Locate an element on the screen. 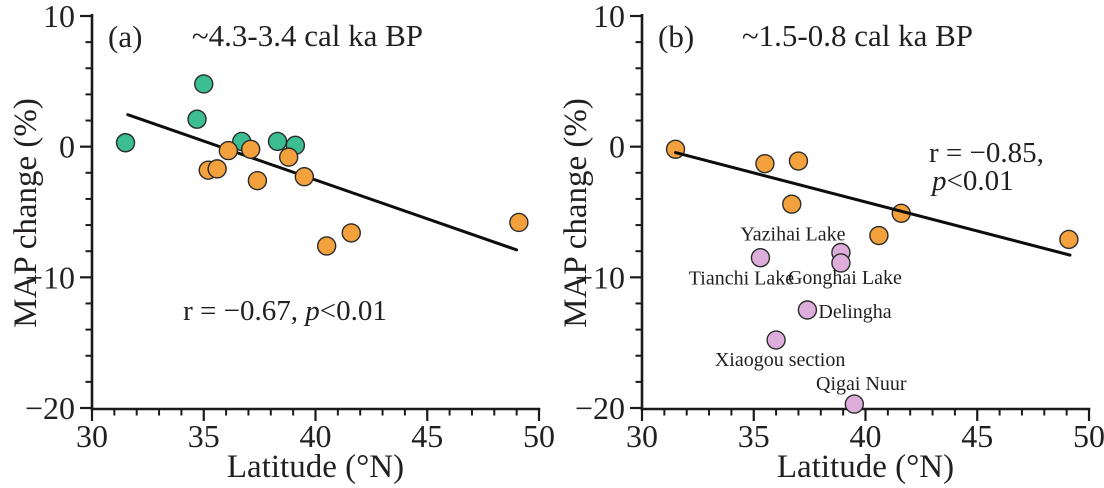  site-label: Tianchi Lake is located at coordinates (741, 279).